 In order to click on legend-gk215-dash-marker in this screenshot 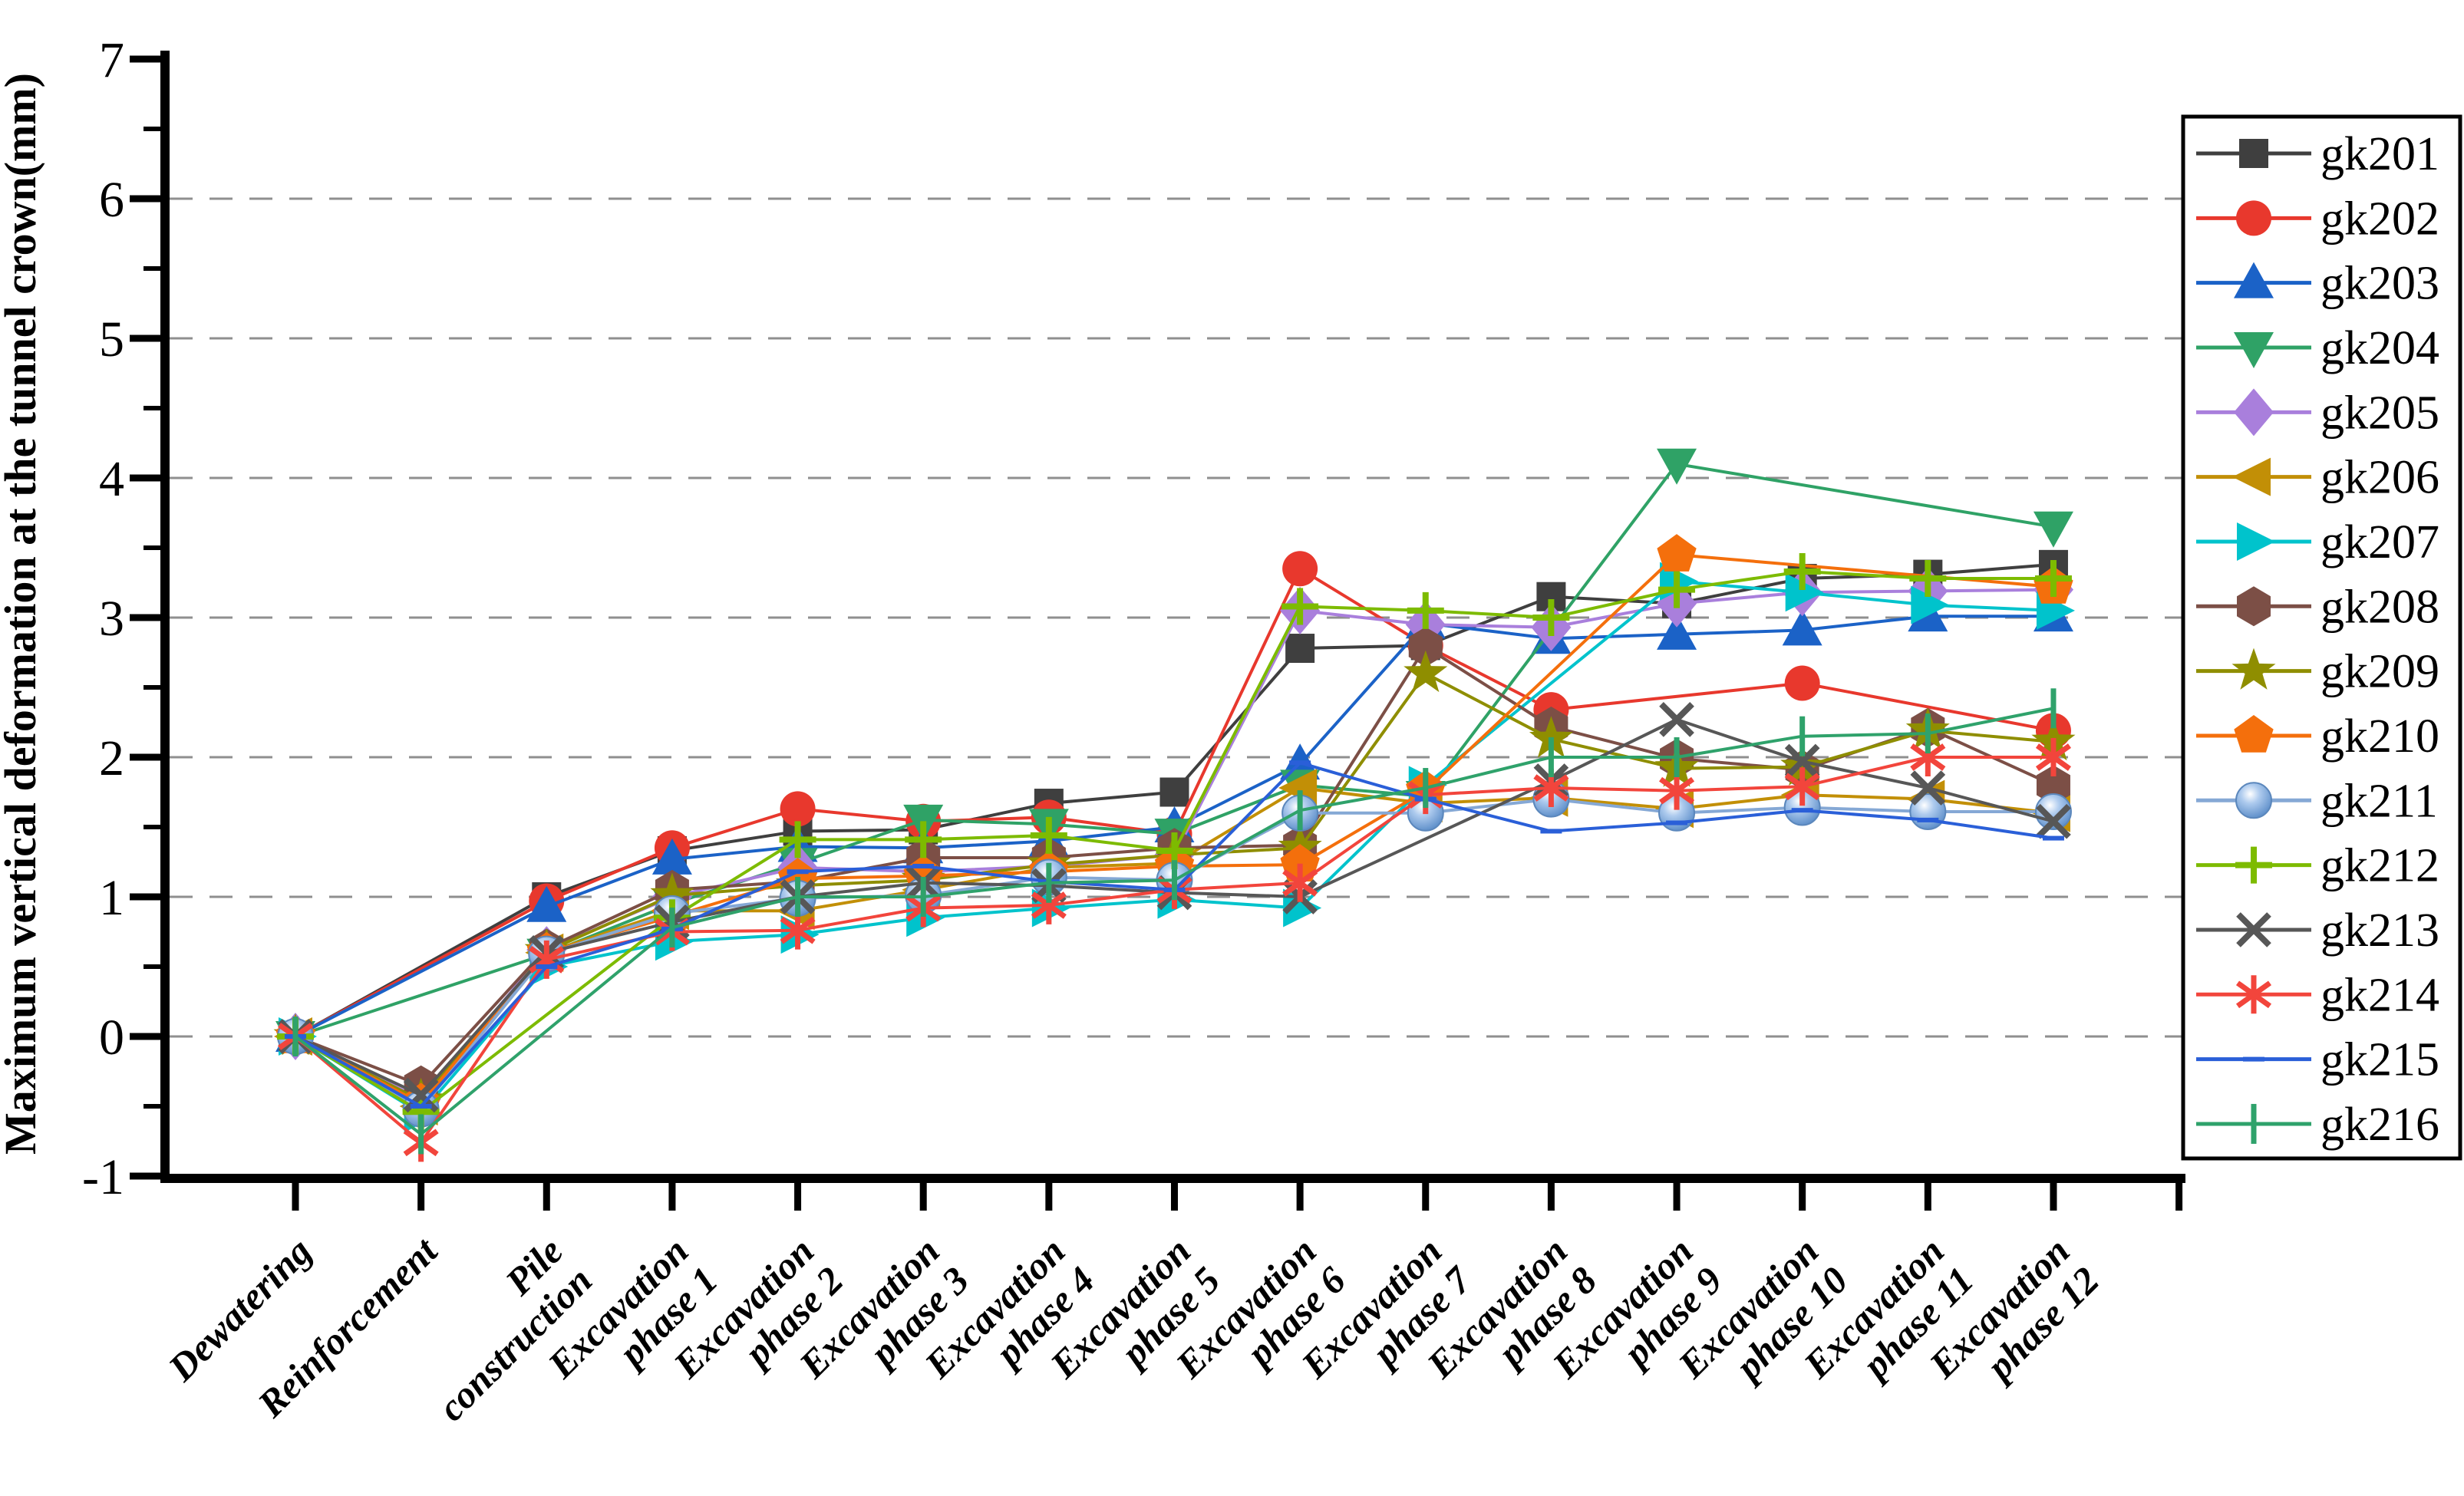, I will do `click(2254, 1059)`.